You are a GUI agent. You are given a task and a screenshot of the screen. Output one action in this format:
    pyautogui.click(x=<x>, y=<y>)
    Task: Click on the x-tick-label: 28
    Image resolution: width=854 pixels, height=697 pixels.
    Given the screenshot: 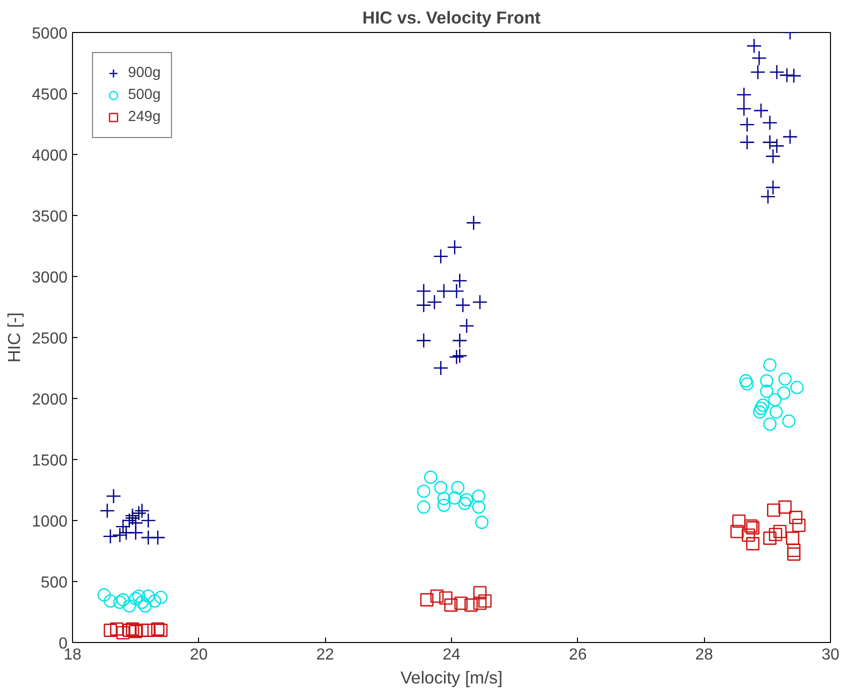 What is the action you would take?
    pyautogui.click(x=704, y=655)
    